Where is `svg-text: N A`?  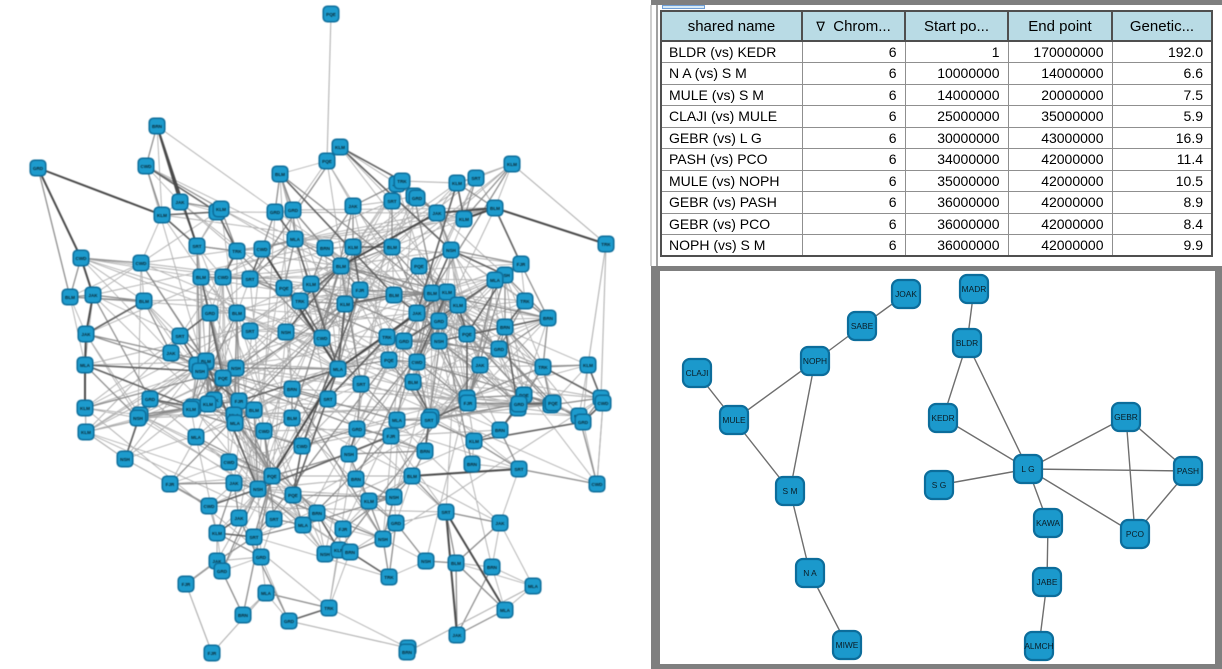 svg-text: N A is located at coordinates (810, 573).